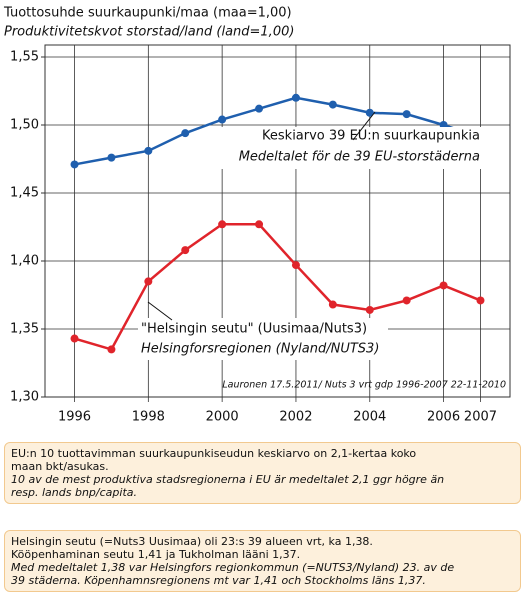  I want to click on chart-title: Tuottosuhde suurkaupunki/maa (maa=1,00), so click(147, 13).